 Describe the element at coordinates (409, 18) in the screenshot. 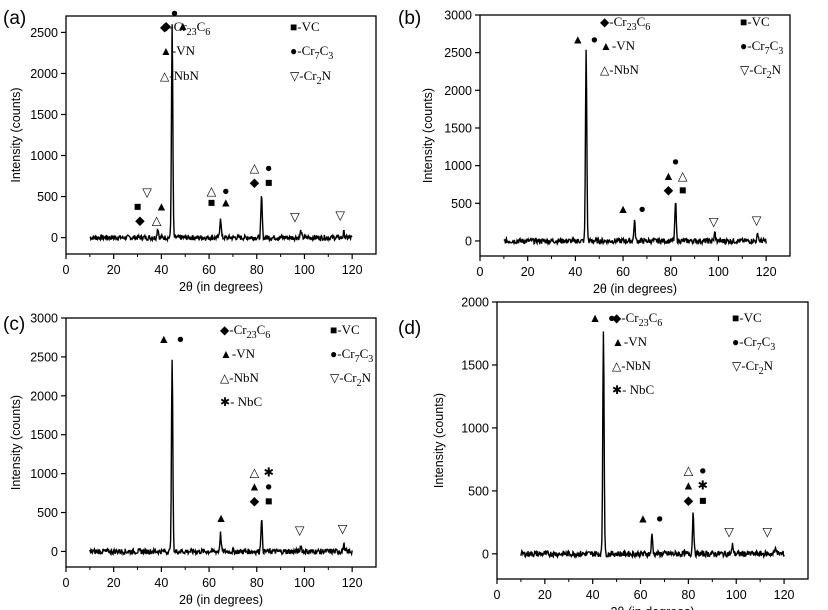

I see `panel-label: (b)` at that location.